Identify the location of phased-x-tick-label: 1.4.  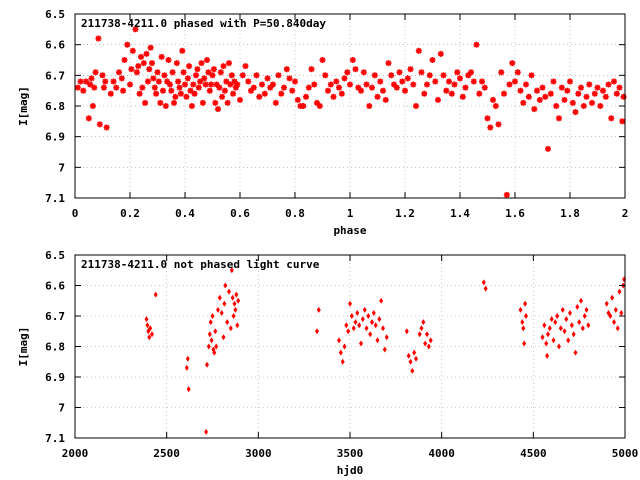
(460, 213).